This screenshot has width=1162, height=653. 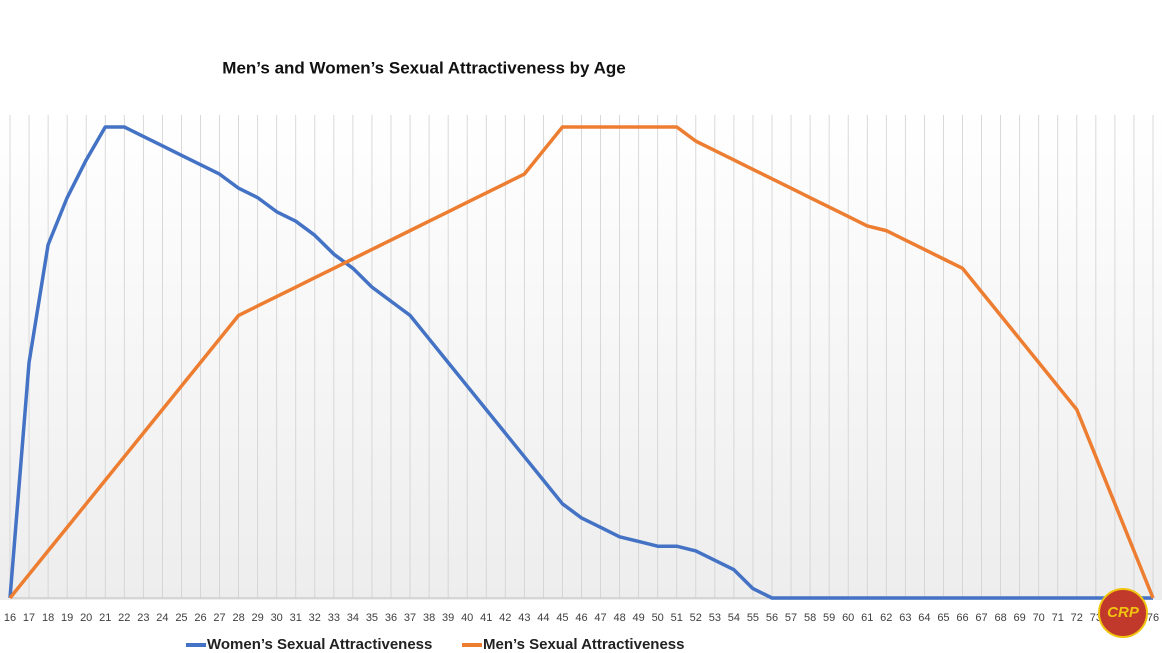 What do you see at coordinates (86, 618) in the screenshot?
I see `x-tick-label: 20` at bounding box center [86, 618].